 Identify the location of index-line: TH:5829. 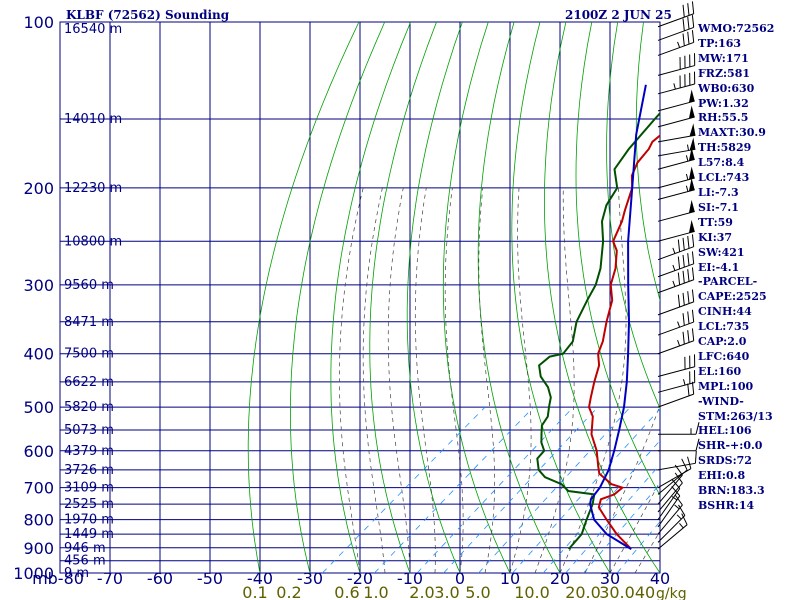
(725, 148).